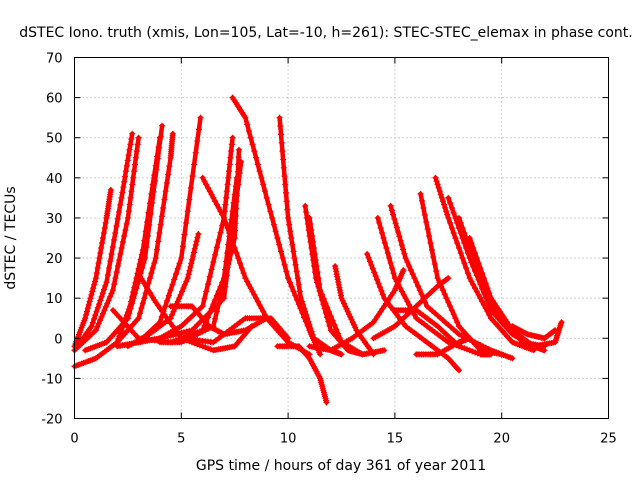  Describe the element at coordinates (58, 339) in the screenshot. I see `y-tick-label: 0` at that location.